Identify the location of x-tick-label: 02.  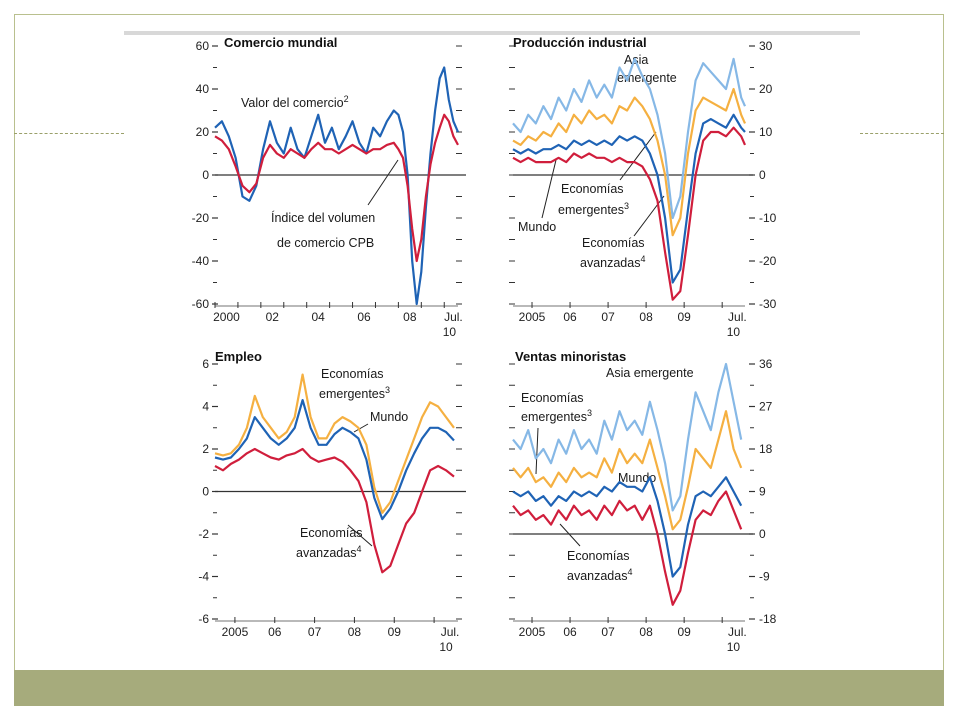
(273, 317).